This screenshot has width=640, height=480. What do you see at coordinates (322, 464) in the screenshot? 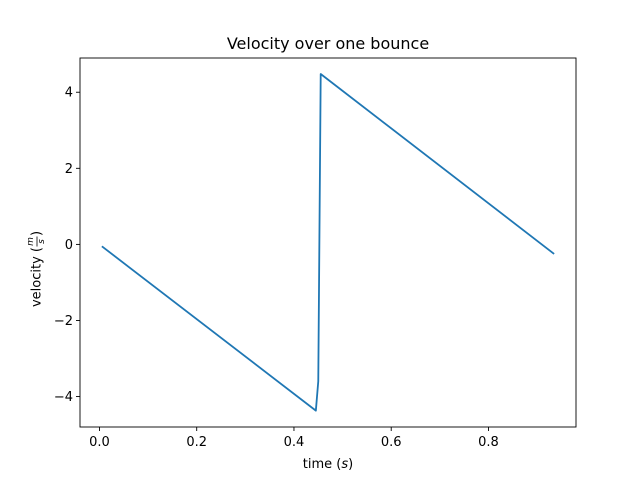
I see `x-axis-title-main: time (` at bounding box center [322, 464].